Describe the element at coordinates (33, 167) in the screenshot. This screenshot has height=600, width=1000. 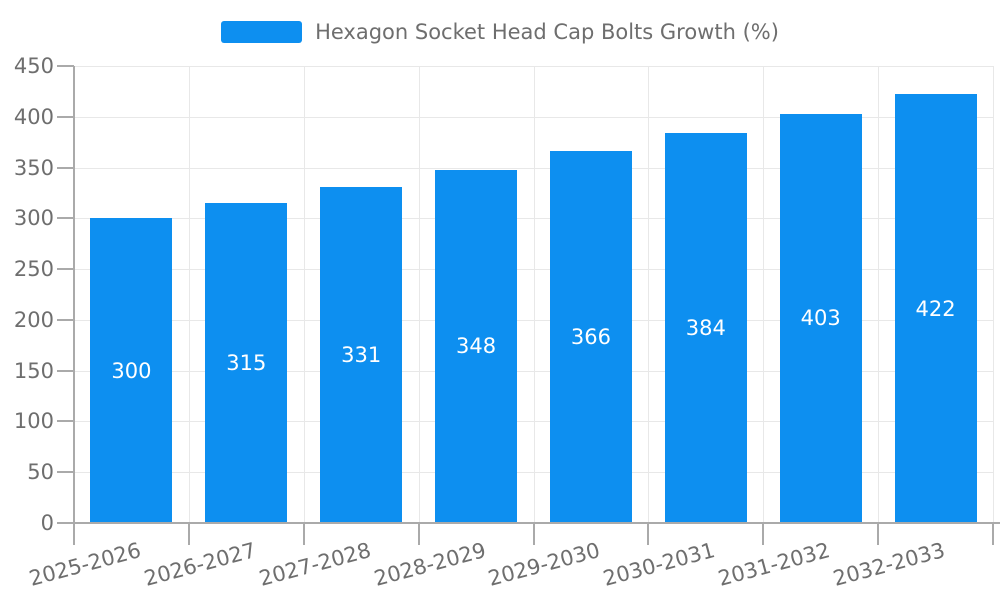
I see `y-axis-label: 350` at that location.